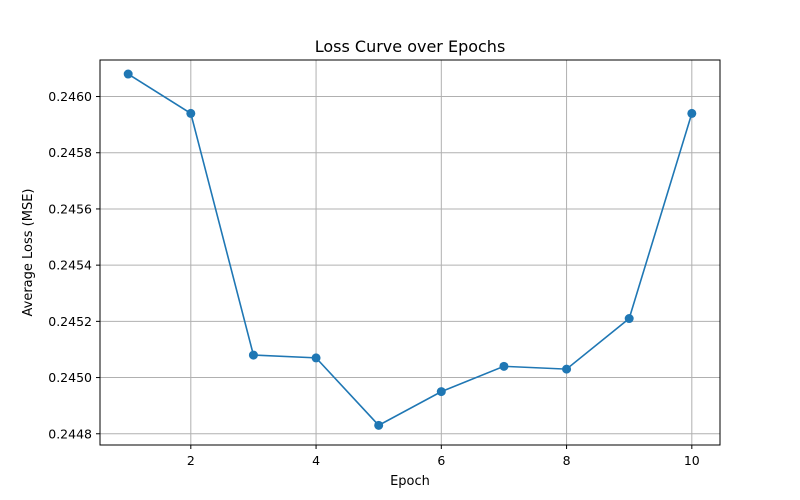 The width and height of the screenshot is (800, 500). I want to click on y-tick-label: 0.2460, so click(70, 96).